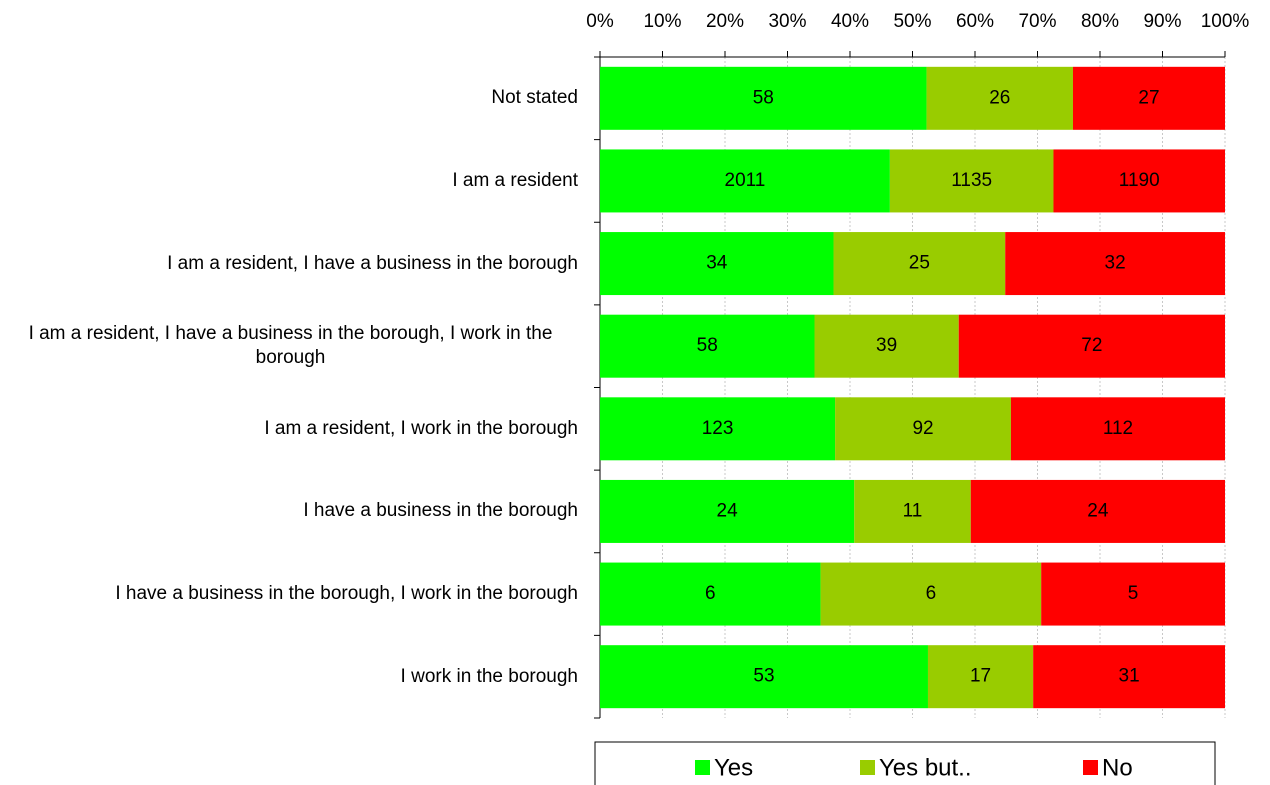 The height and width of the screenshot is (785, 1270). What do you see at coordinates (787, 21) in the screenshot?
I see `x-tick-label: 30%` at bounding box center [787, 21].